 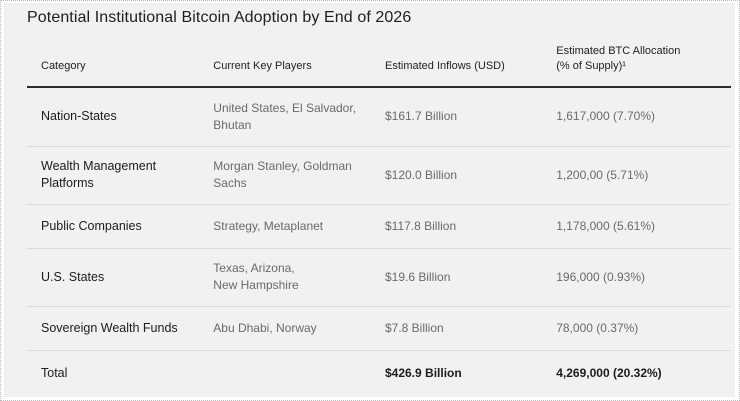 What do you see at coordinates (636, 117) in the screenshot?
I see `row-allocation: 1,617,000 (7.70%)` at bounding box center [636, 117].